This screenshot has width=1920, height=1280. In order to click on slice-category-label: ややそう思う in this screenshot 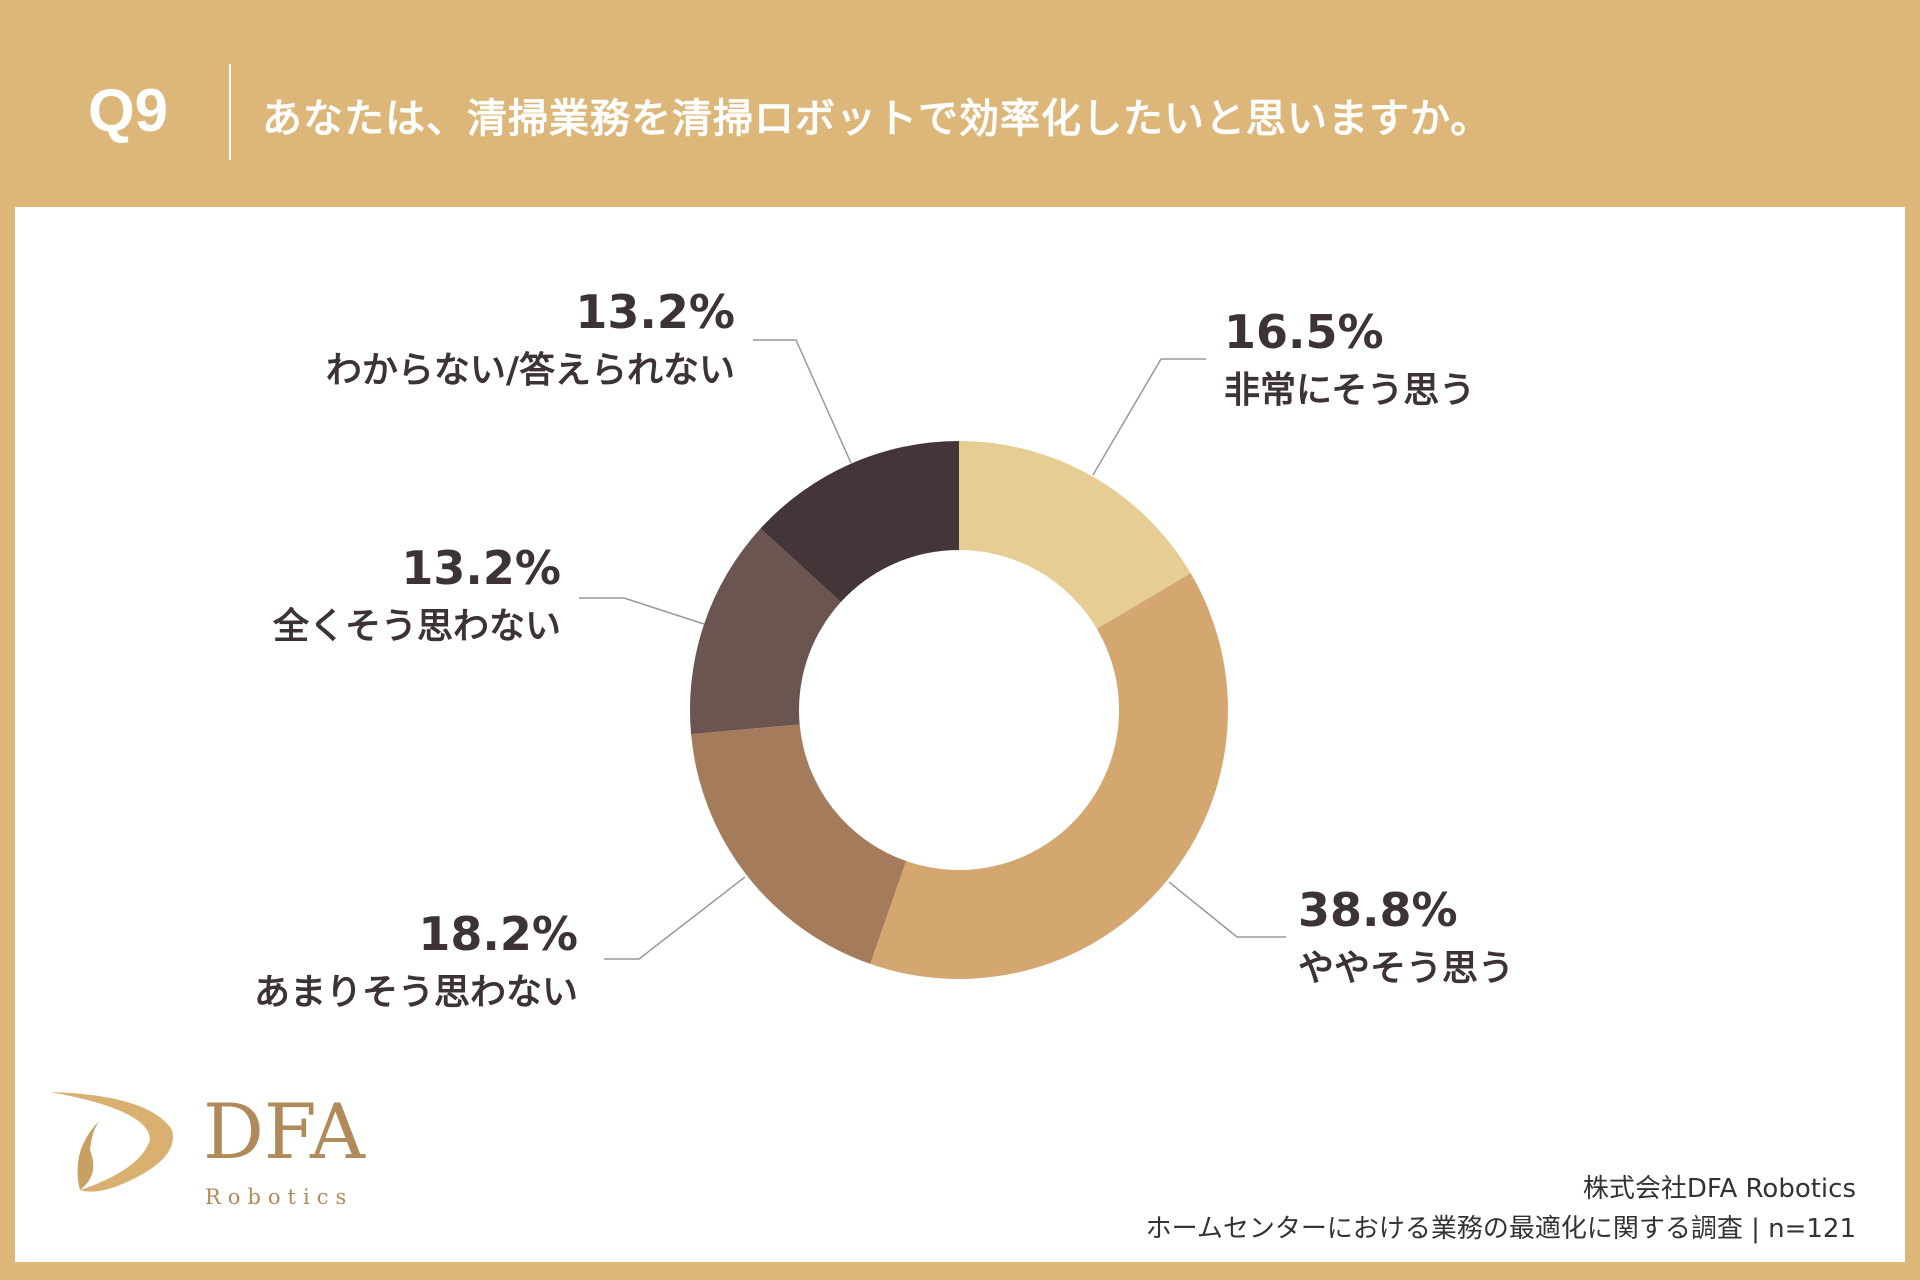, I will do `click(1406, 968)`.